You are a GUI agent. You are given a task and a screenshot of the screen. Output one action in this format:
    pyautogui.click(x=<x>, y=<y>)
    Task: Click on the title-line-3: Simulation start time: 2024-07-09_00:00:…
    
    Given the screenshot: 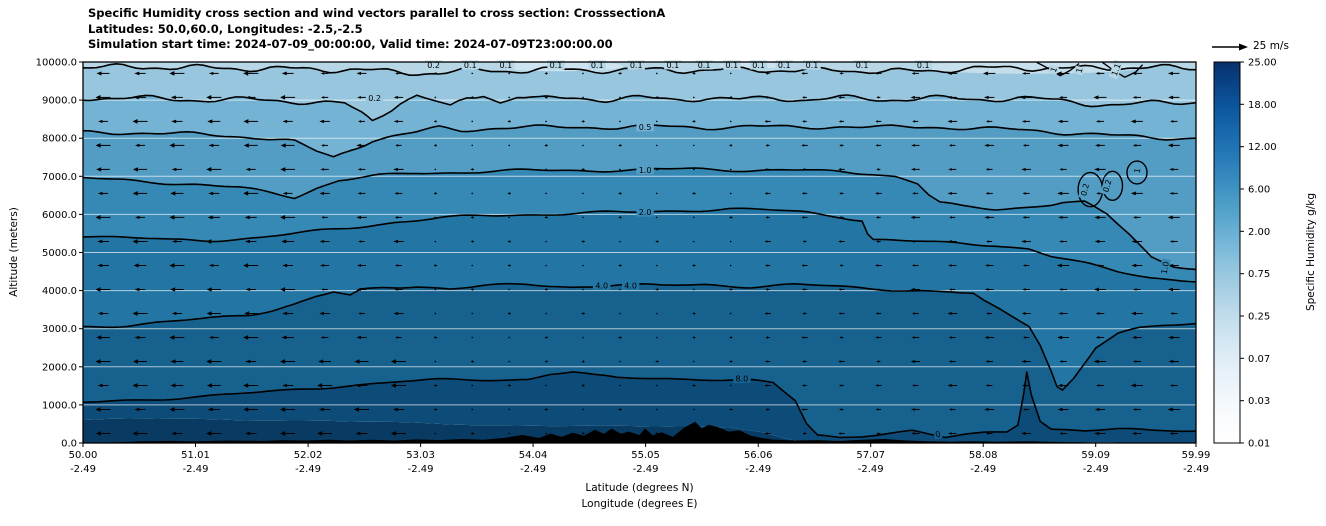 What is the action you would take?
    pyautogui.click(x=350, y=44)
    